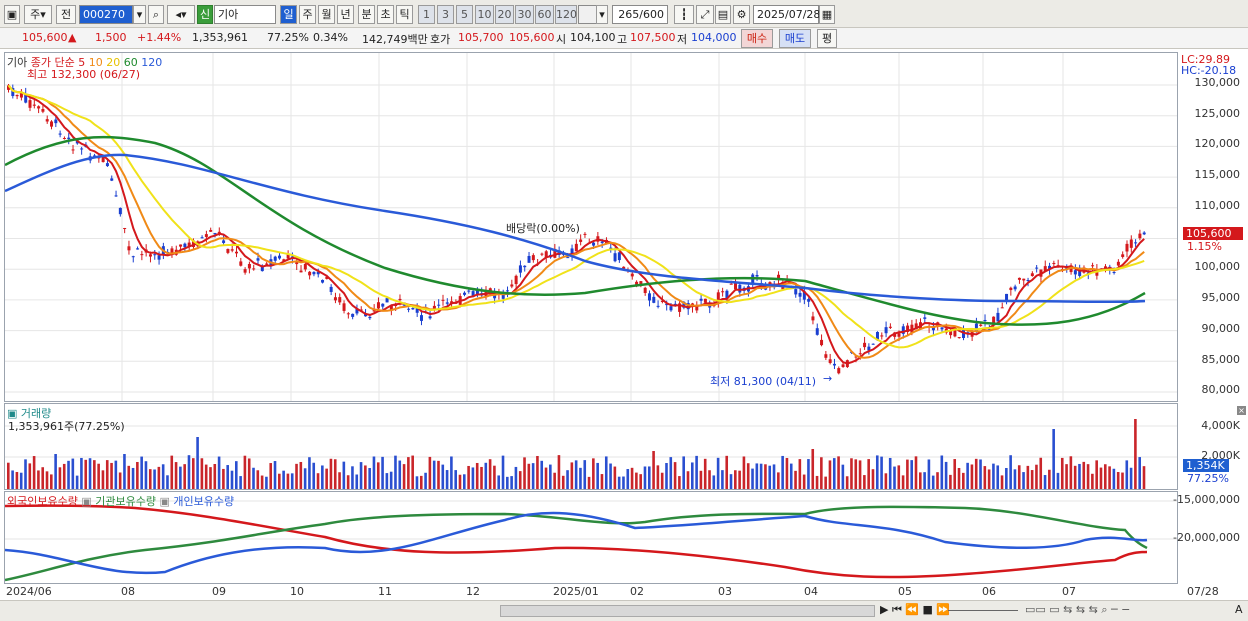  I want to click on eval-button: 평, so click(827, 38).